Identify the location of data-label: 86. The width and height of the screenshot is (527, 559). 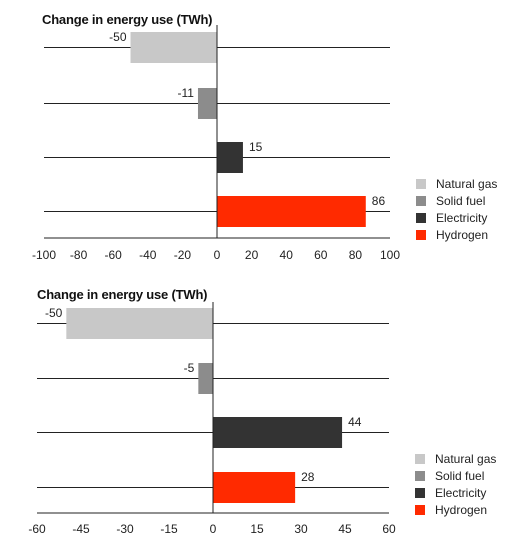
(379, 201).